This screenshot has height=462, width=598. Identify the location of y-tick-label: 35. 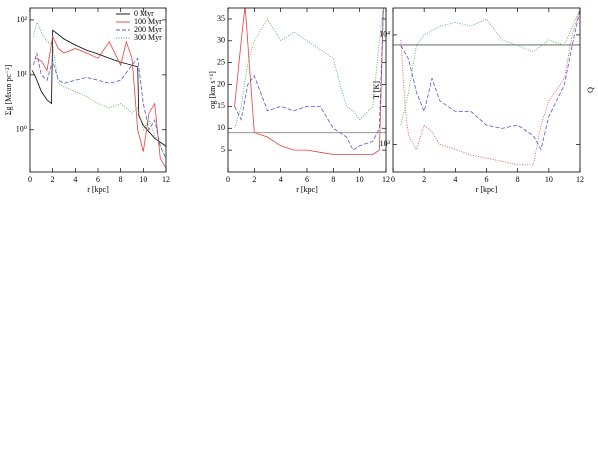
(221, 18).